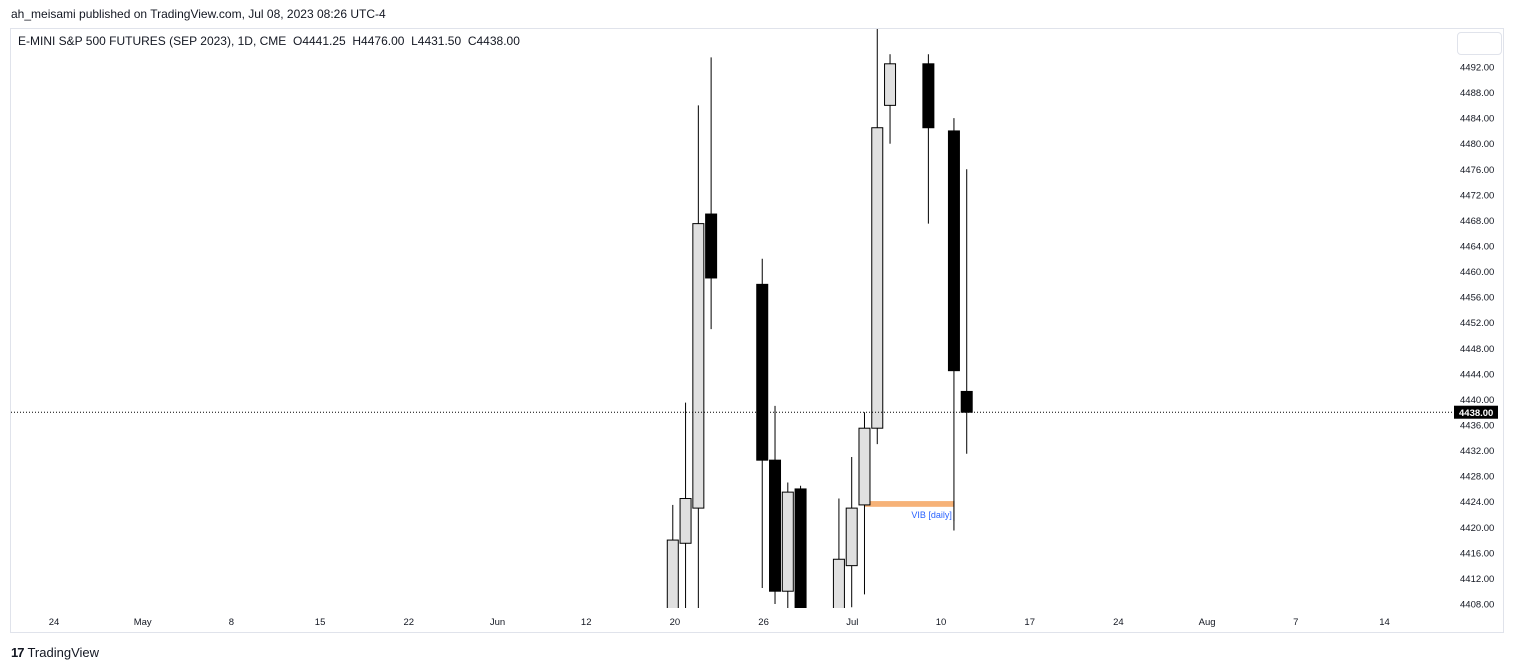 This screenshot has height=670, width=1515. What do you see at coordinates (320, 622) in the screenshot?
I see `time-tick-label: 15` at bounding box center [320, 622].